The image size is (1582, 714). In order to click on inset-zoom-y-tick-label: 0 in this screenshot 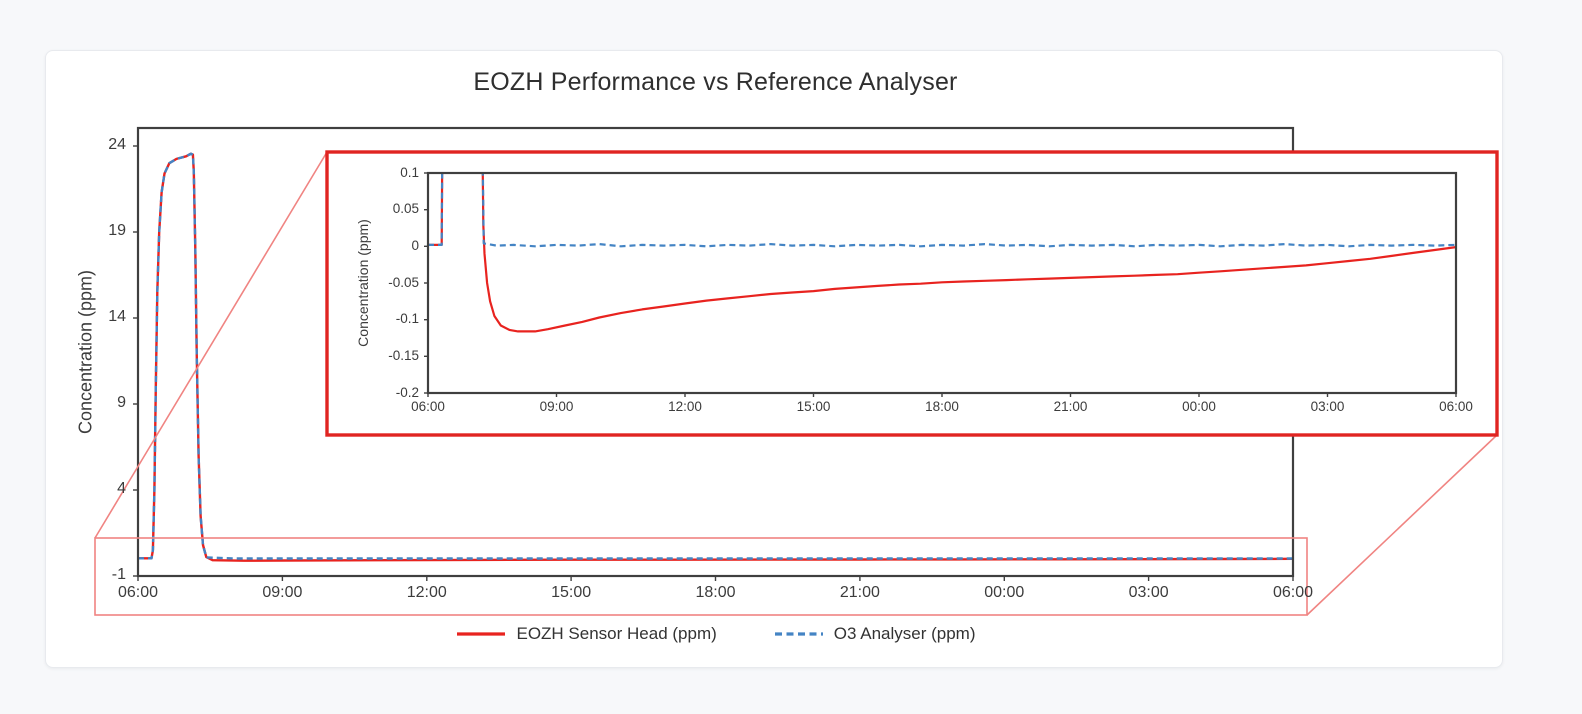, I will do `click(415, 245)`.